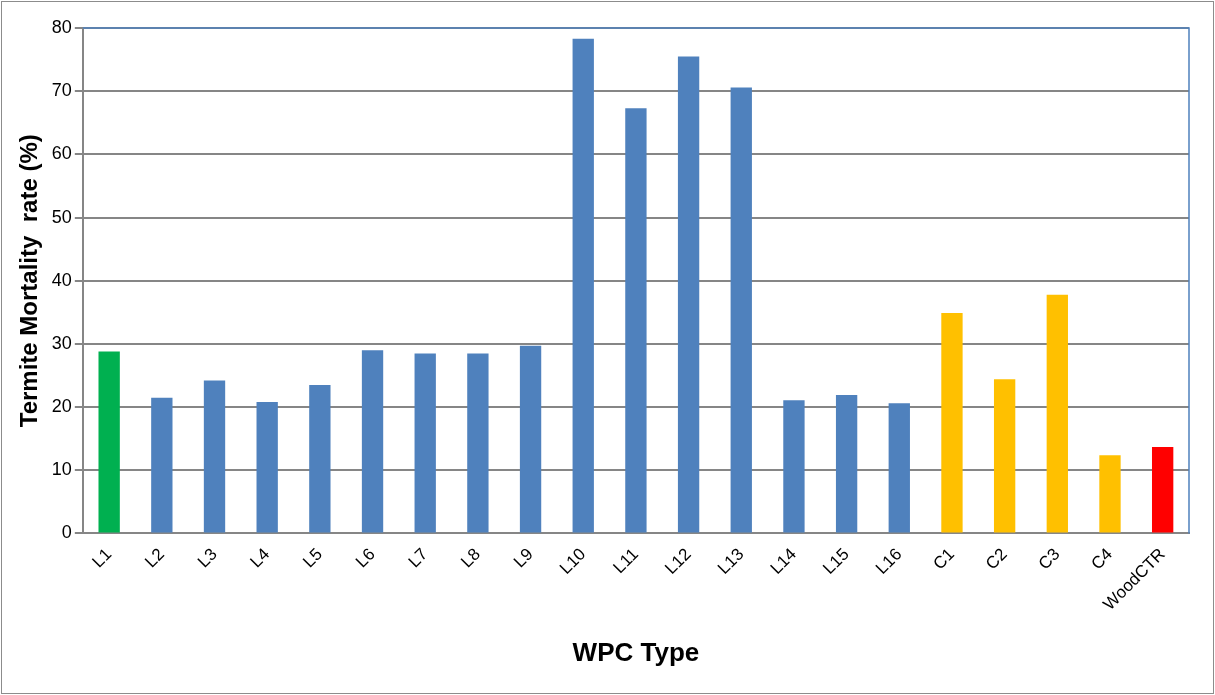 Image resolution: width=1215 pixels, height=695 pixels. What do you see at coordinates (365, 558) in the screenshot?
I see `x-tick-label: L6` at bounding box center [365, 558].